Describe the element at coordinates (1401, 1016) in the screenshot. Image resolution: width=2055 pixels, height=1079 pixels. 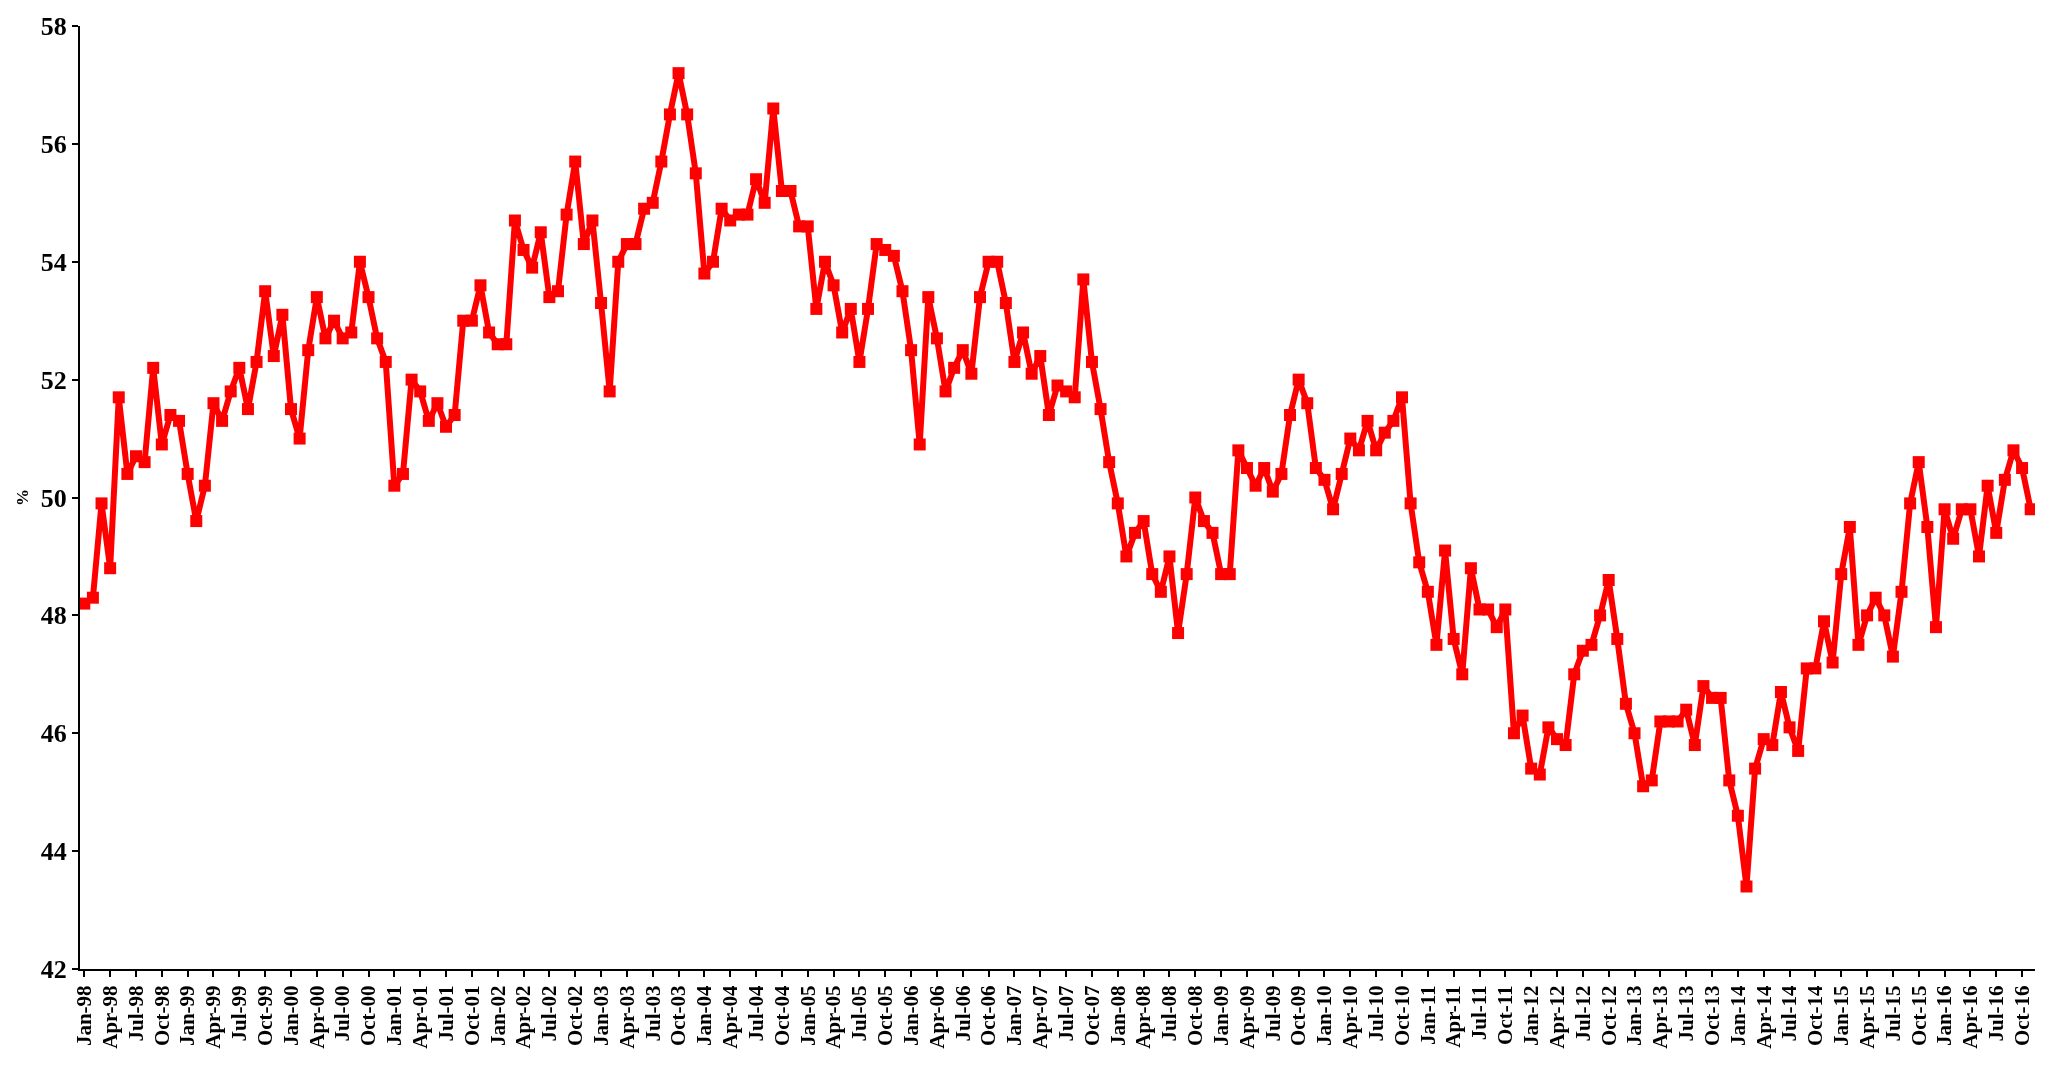
I see `x-tick-label: Oct-10` at that location.